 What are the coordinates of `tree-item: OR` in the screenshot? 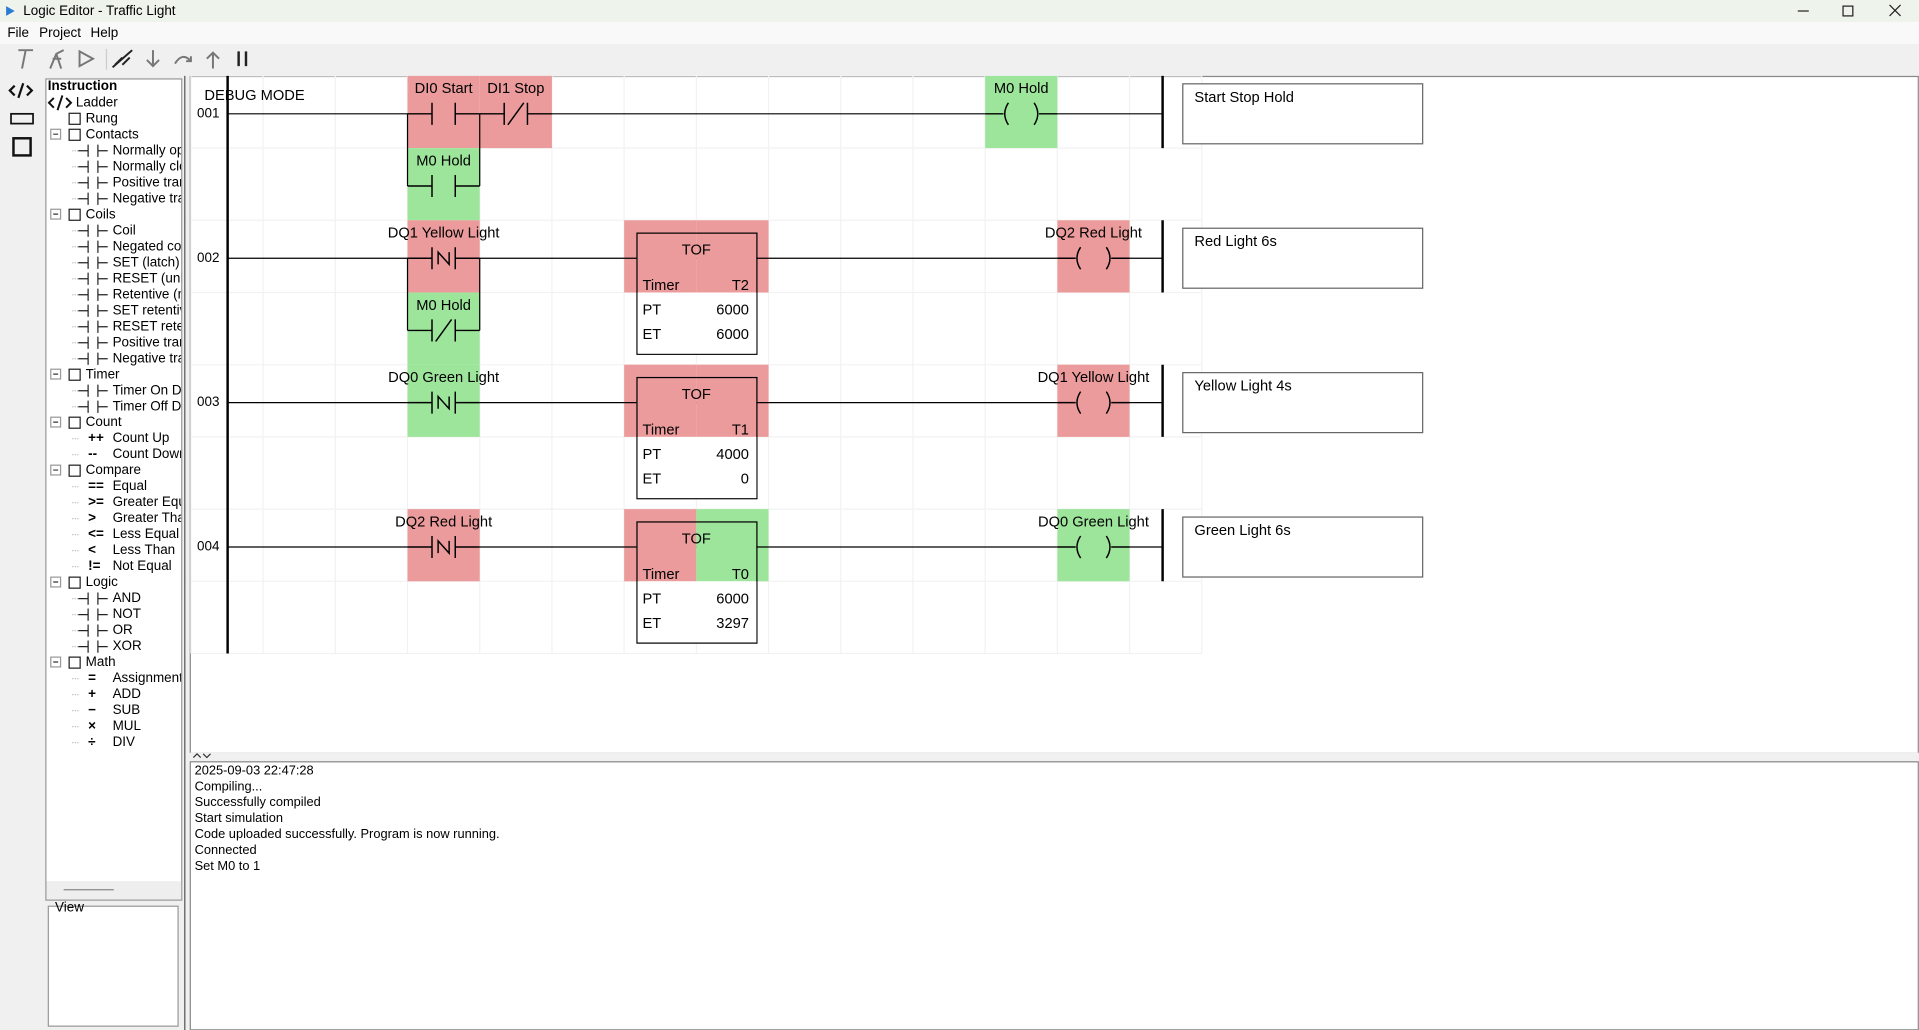 It's located at (123, 629).